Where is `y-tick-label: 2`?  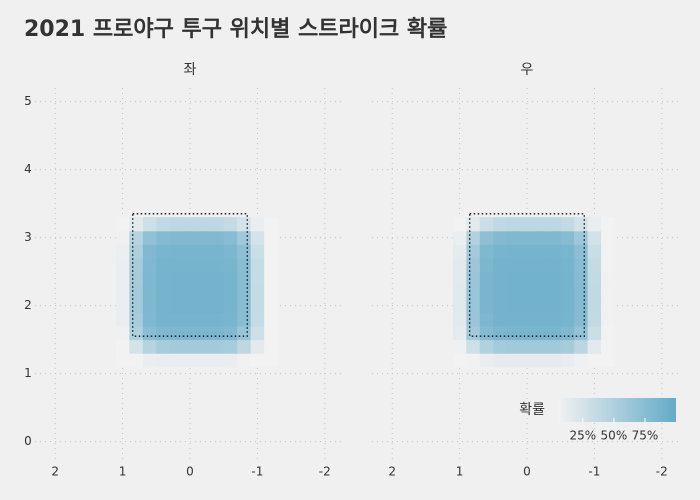 y-tick-label: 2 is located at coordinates (28, 305).